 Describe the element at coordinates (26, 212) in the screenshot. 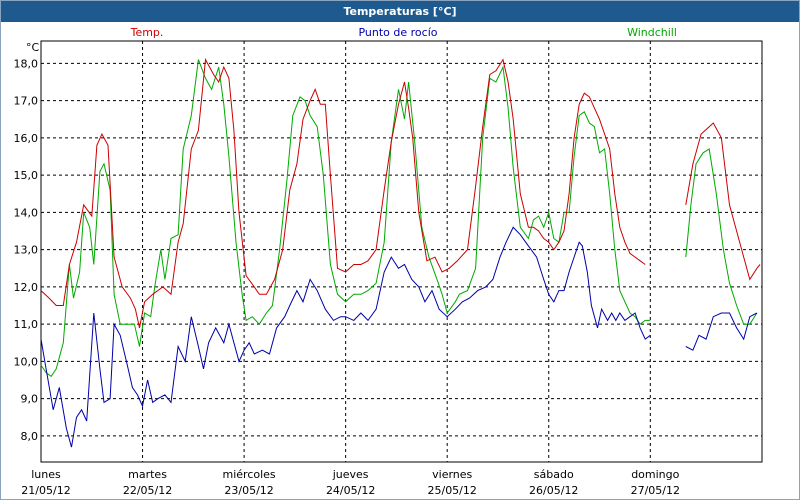

I see `y-tick-label: 14,0` at that location.